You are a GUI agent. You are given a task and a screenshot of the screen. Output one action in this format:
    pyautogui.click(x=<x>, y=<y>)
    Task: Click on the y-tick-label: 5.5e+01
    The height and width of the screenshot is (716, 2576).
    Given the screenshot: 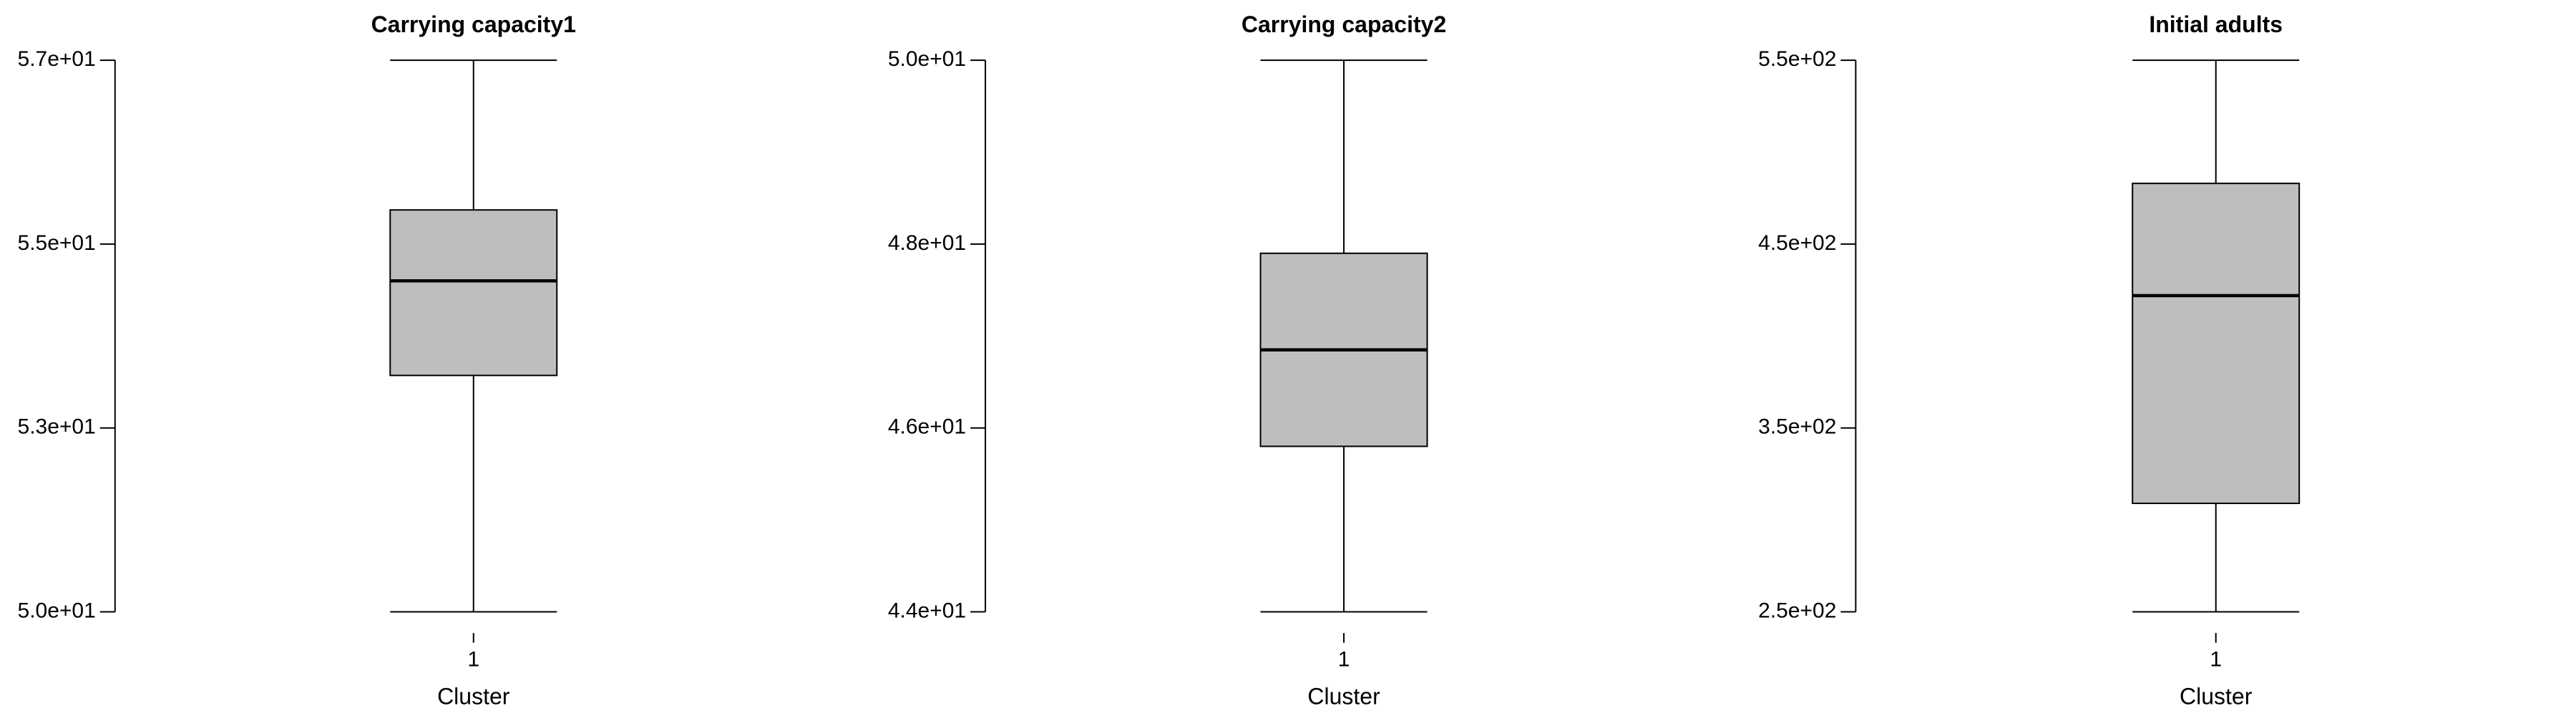 What is the action you would take?
    pyautogui.click(x=57, y=243)
    